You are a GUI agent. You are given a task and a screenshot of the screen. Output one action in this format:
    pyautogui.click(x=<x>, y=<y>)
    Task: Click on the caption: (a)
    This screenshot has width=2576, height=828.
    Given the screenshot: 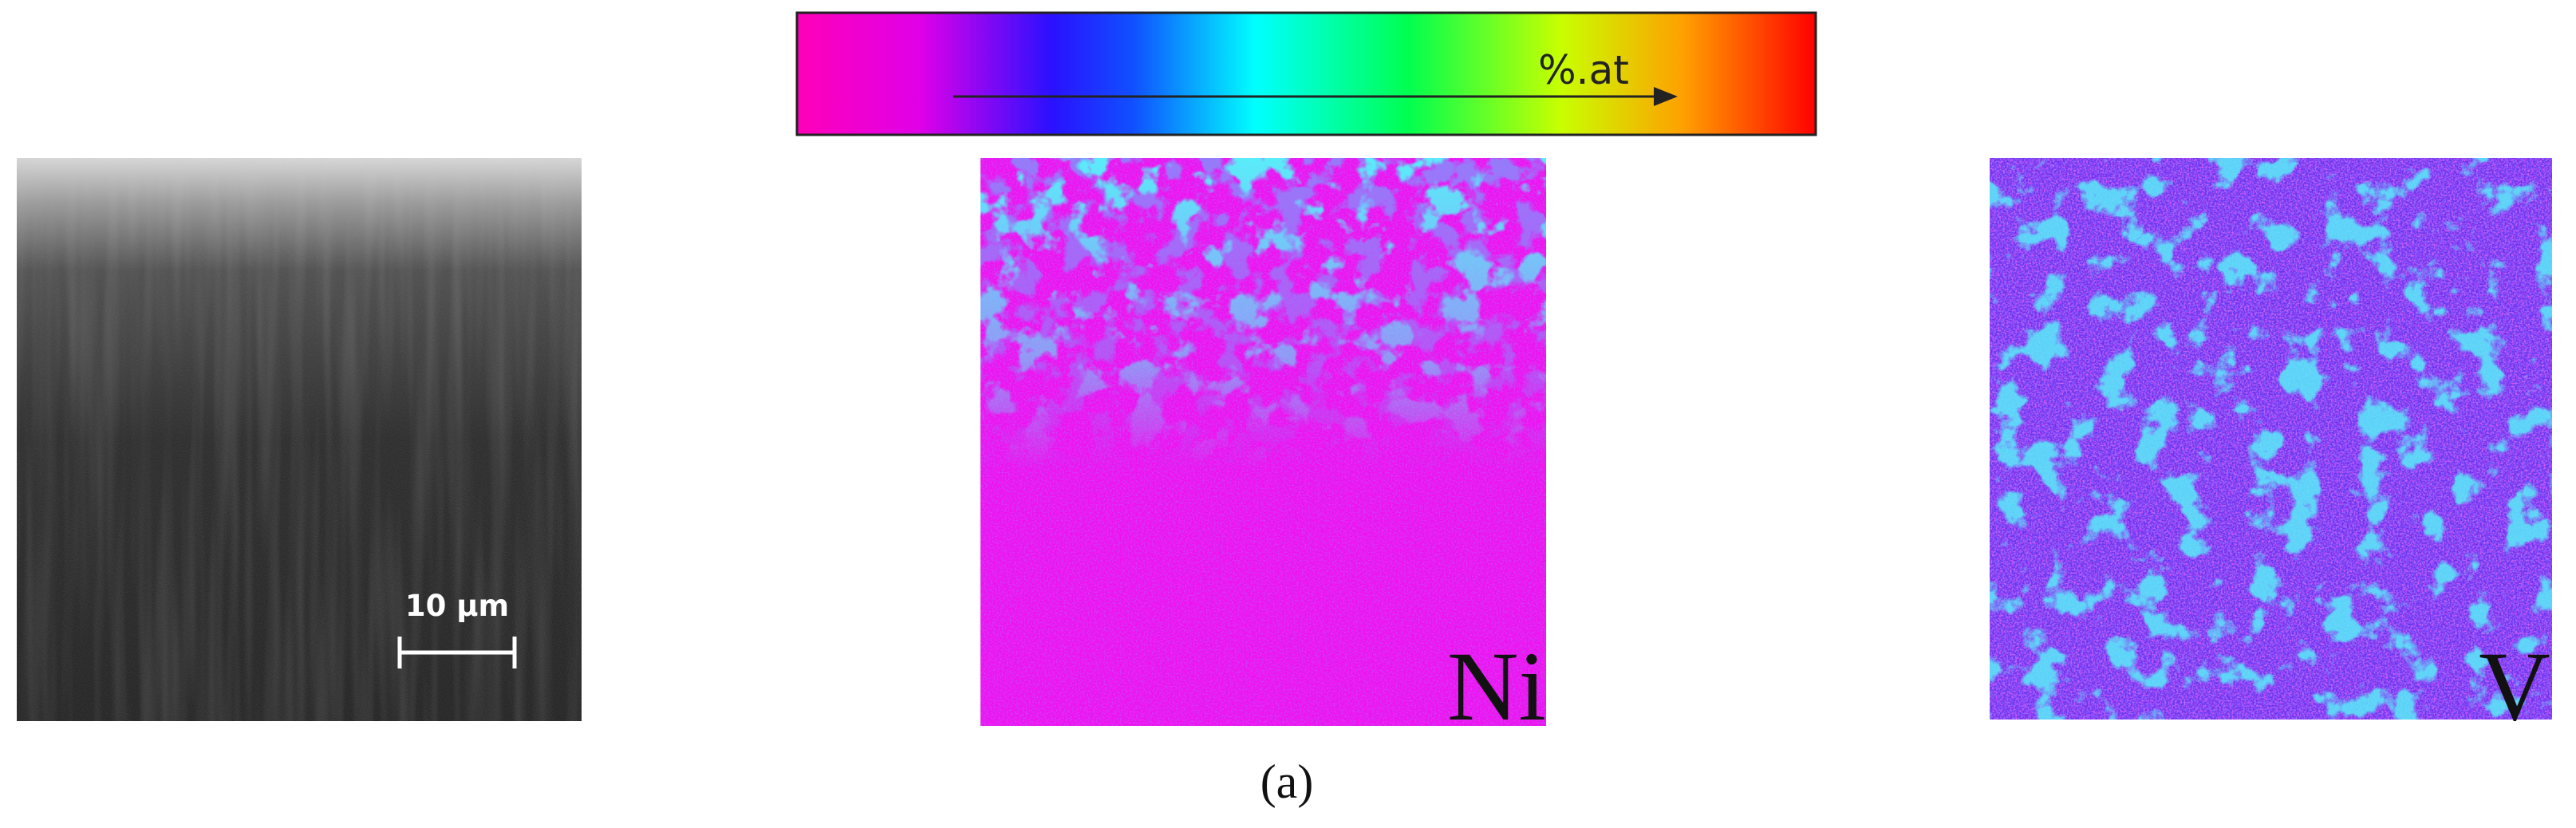 What is the action you would take?
    pyautogui.click(x=1287, y=782)
    